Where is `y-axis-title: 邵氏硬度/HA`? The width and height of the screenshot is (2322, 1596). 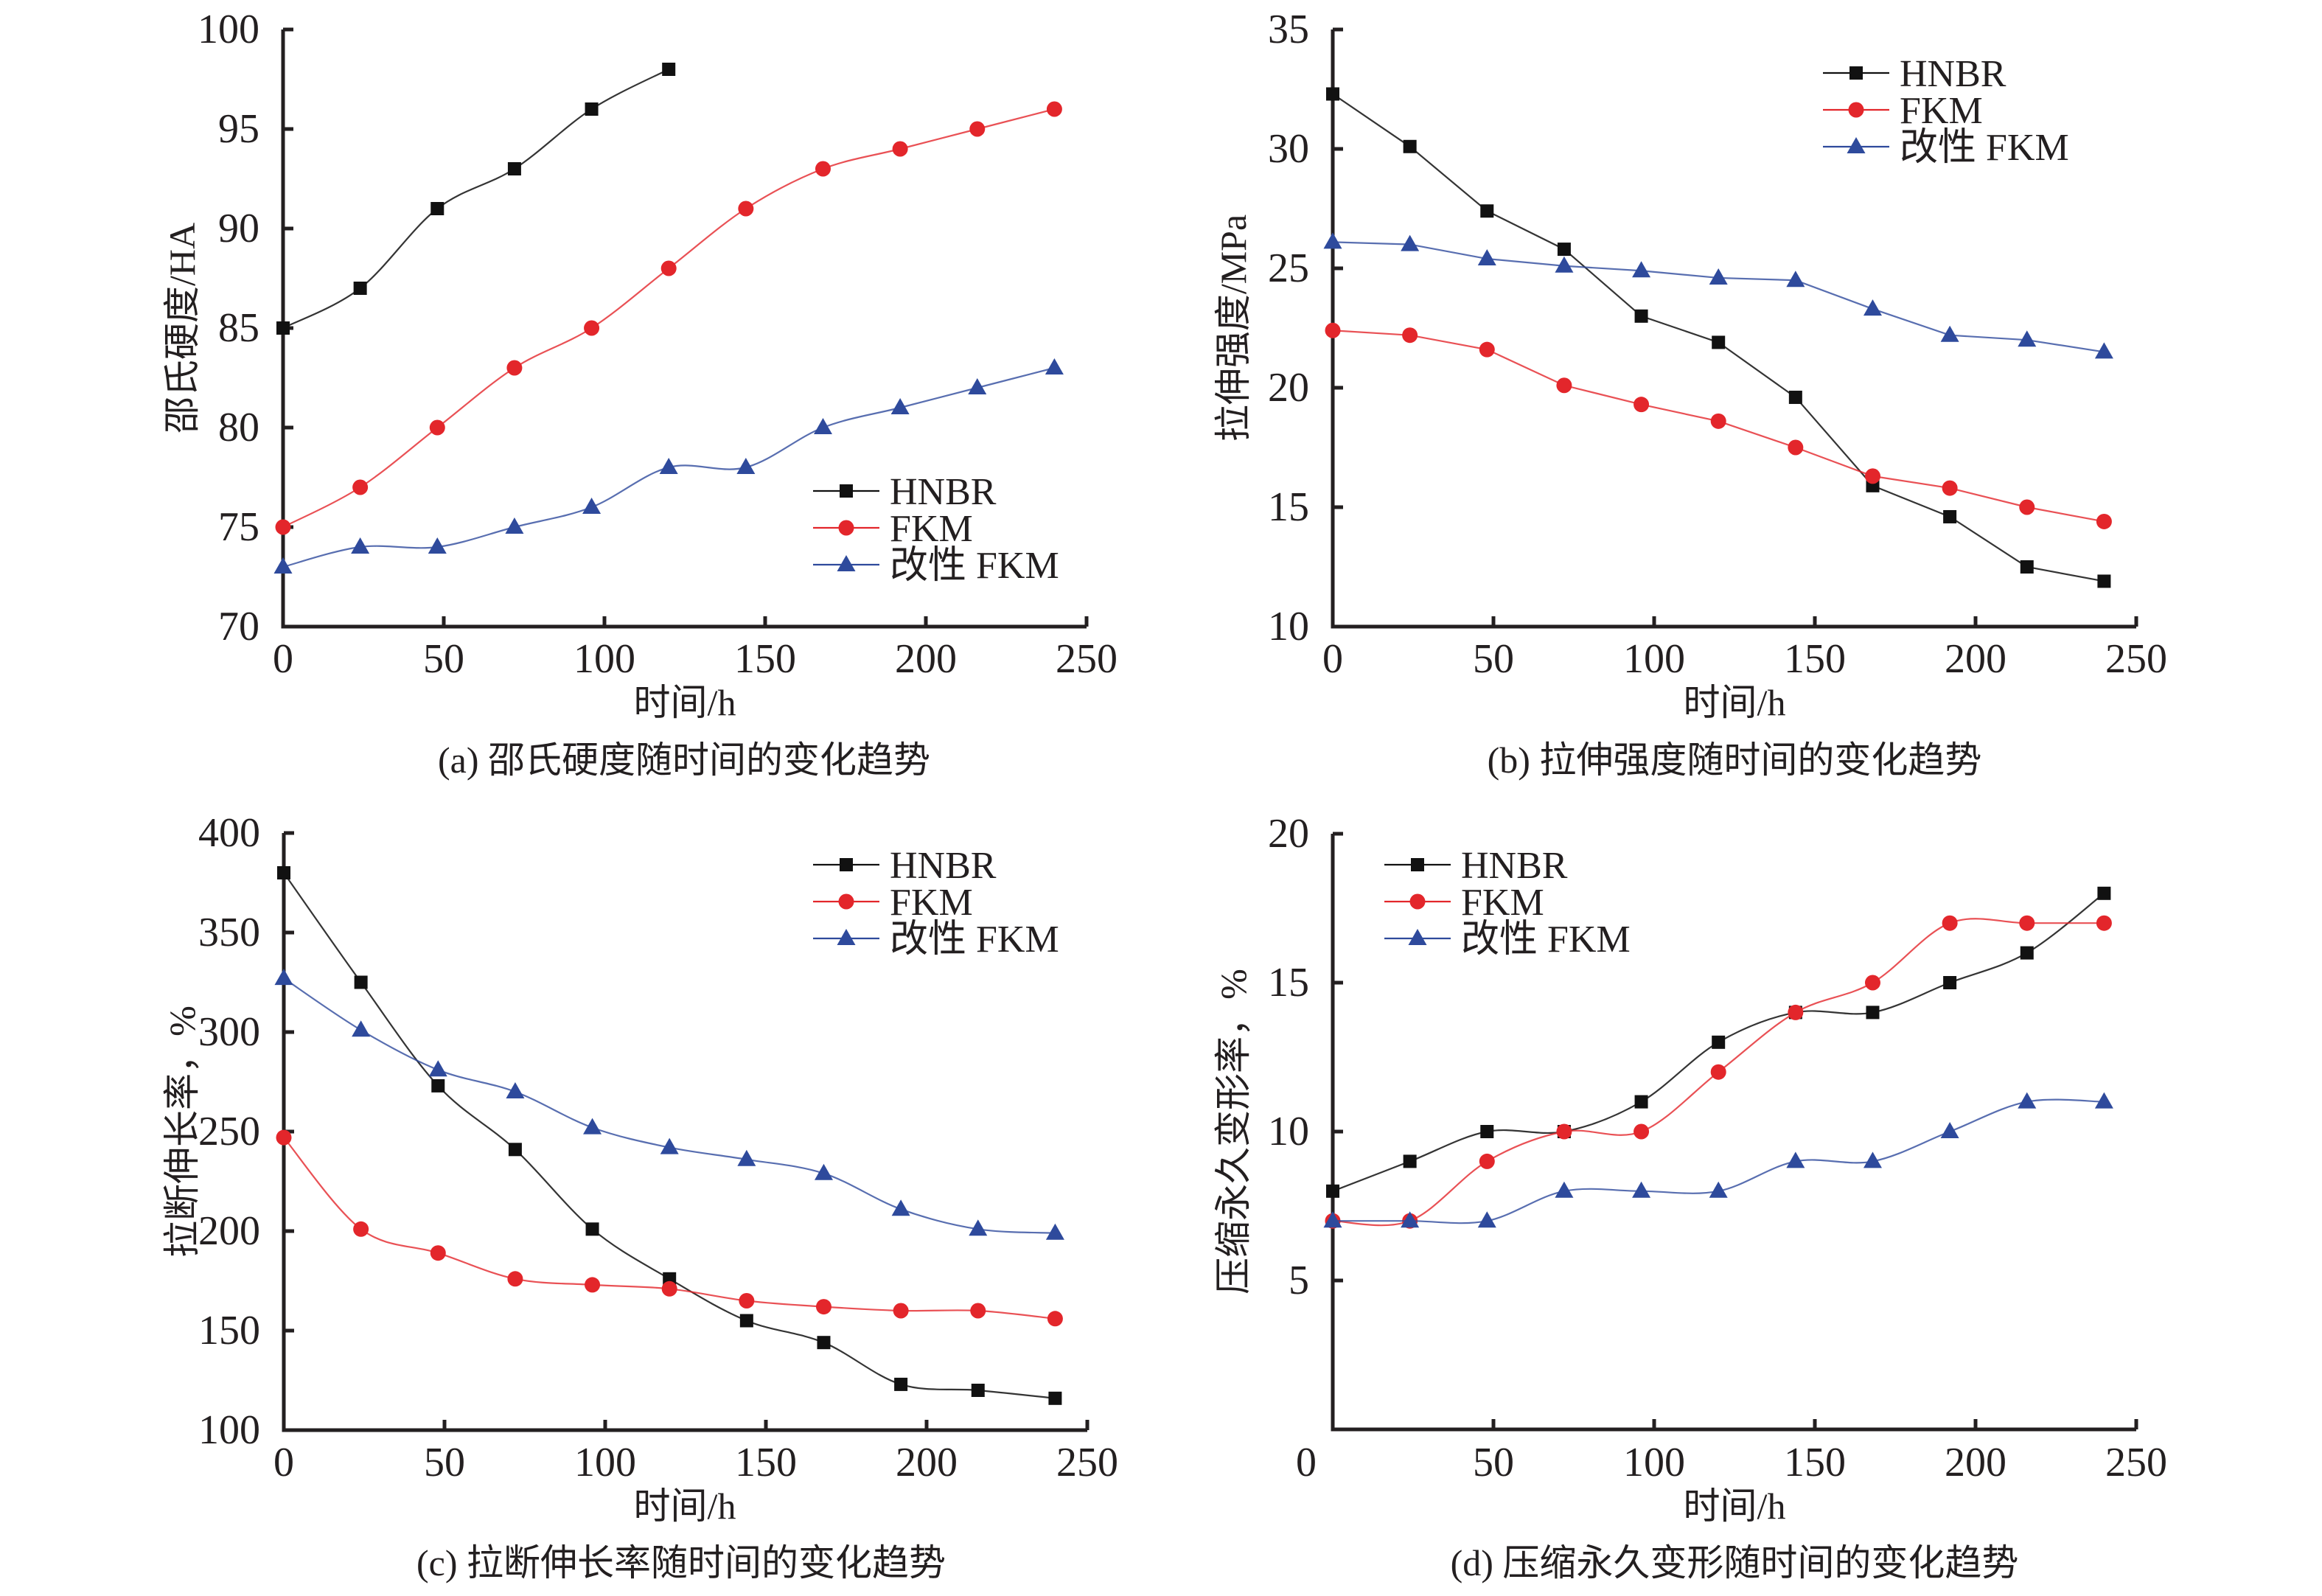 y-axis-title: 邵氏硬度/HA is located at coordinates (182, 328).